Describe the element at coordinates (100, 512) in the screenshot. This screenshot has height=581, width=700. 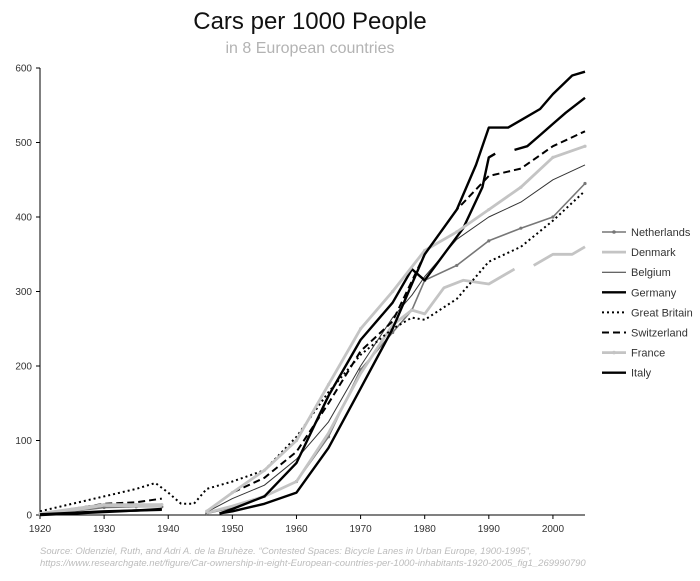
I see `series-line-italy` at that location.